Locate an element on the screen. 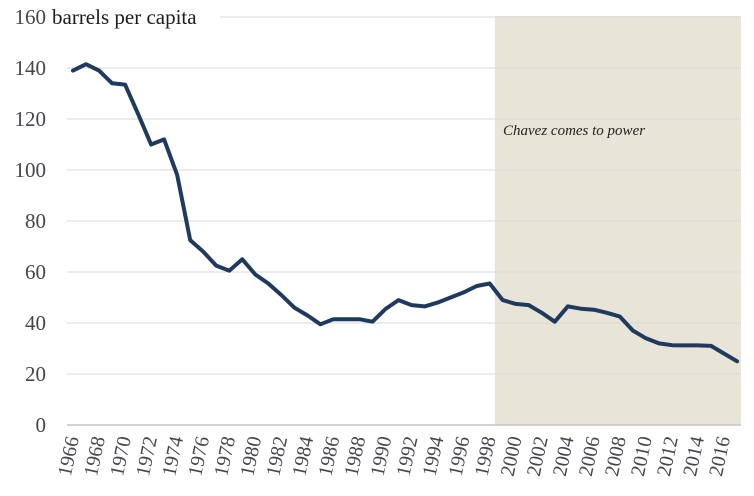 The height and width of the screenshot is (496, 754). y-tick-label: 40 is located at coordinates (35, 323).